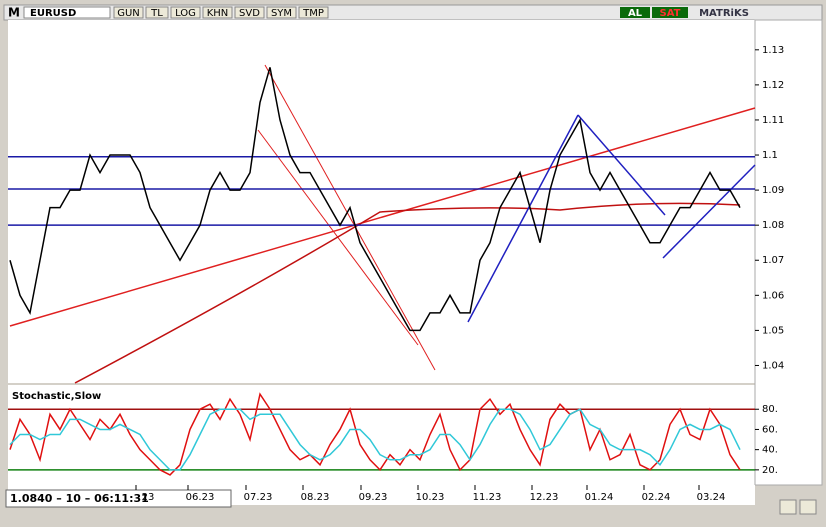 The image size is (826, 527). What do you see at coordinates (544, 497) in the screenshot?
I see `x-tick-label: 12.23` at bounding box center [544, 497].